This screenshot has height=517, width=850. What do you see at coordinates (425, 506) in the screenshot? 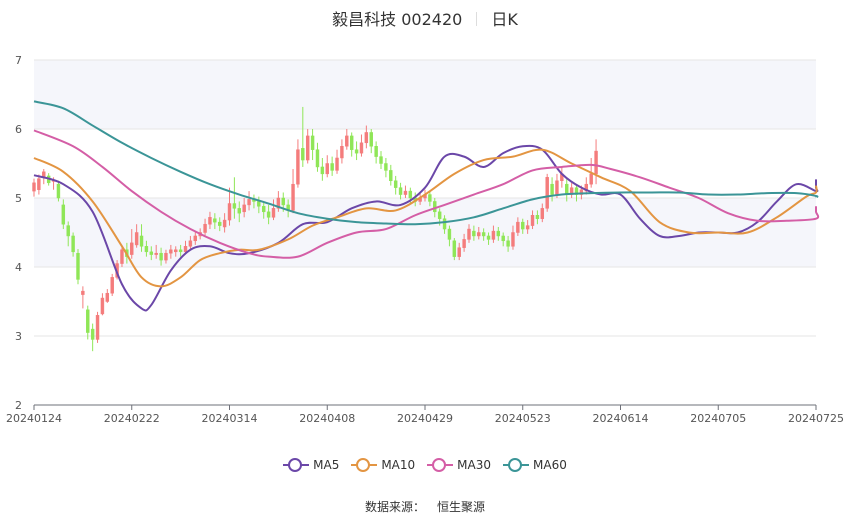
I see `data-source: 数据来源： 恒生聚源` at bounding box center [425, 506].